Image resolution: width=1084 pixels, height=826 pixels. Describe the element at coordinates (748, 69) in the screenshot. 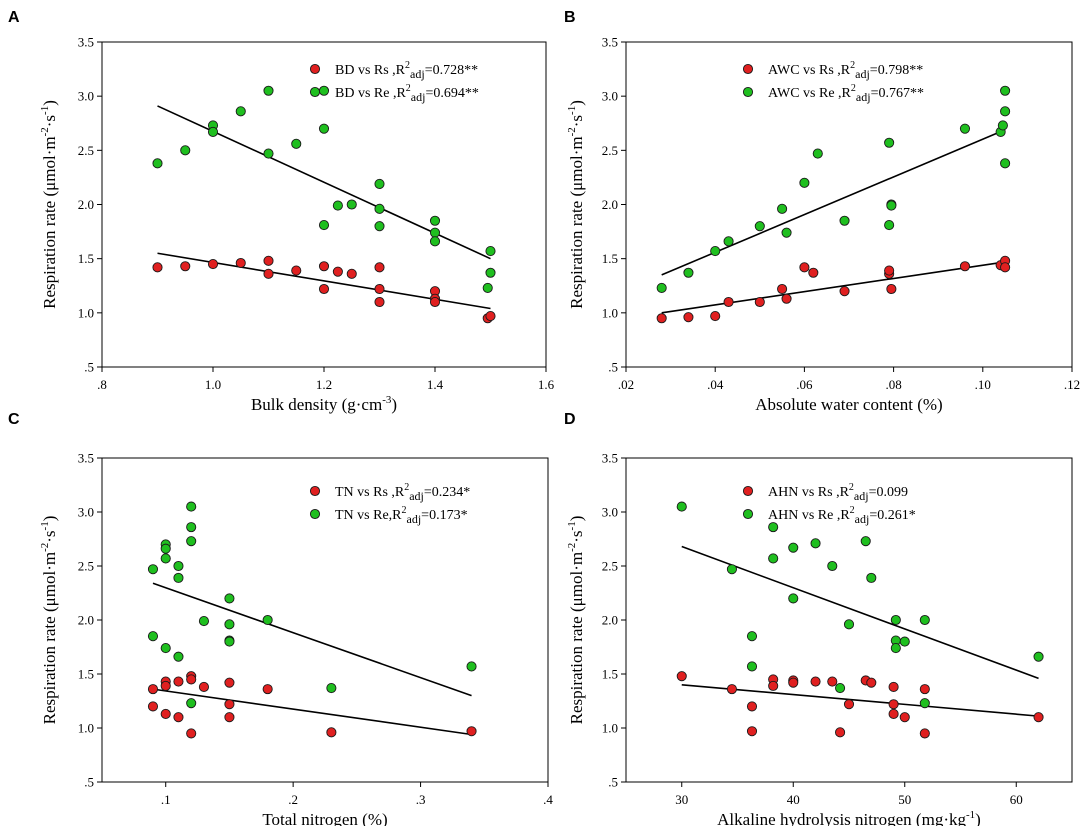

I see `panel-b-legend-marker-rs` at that location.